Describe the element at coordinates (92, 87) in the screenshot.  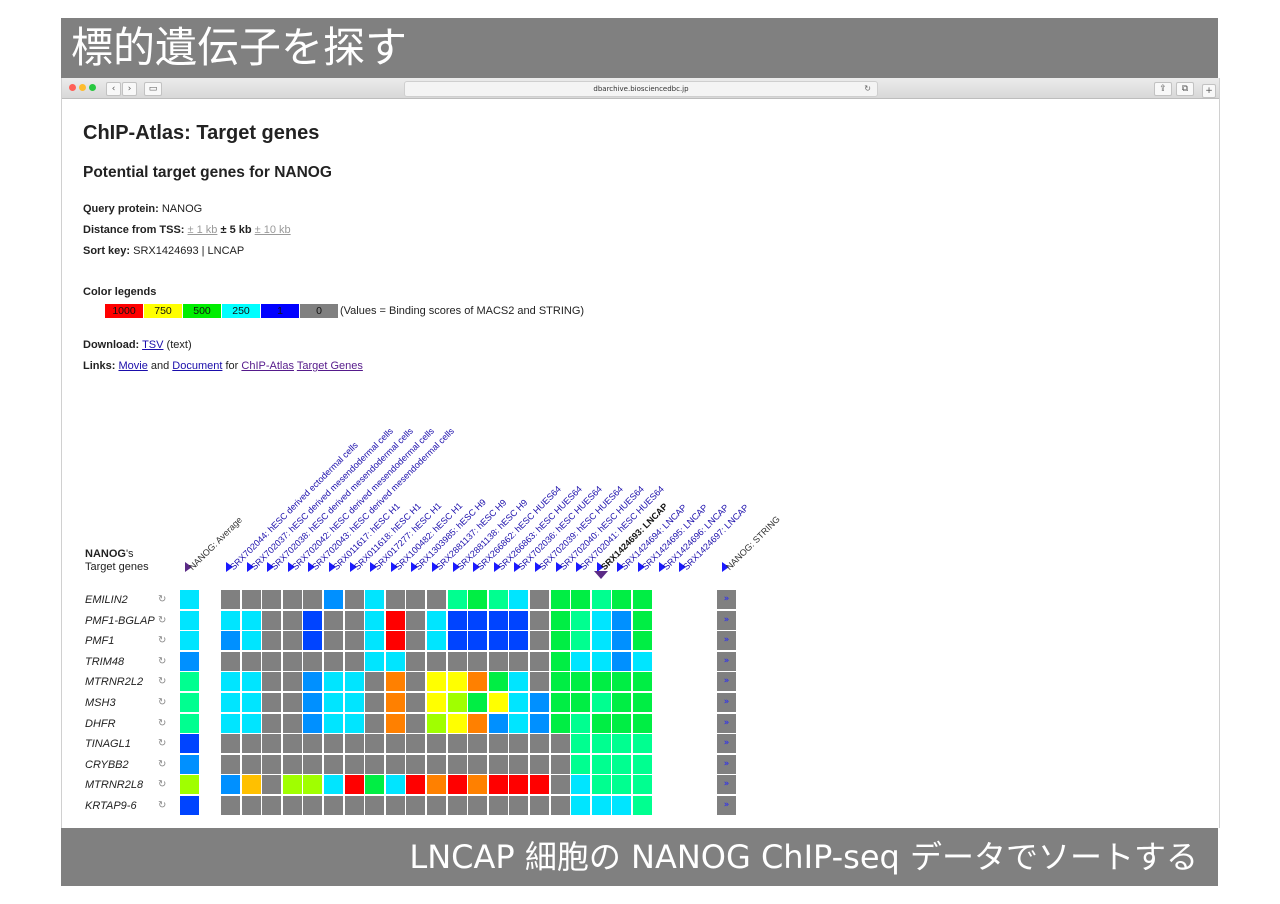
I see `zoom-window-button` at that location.